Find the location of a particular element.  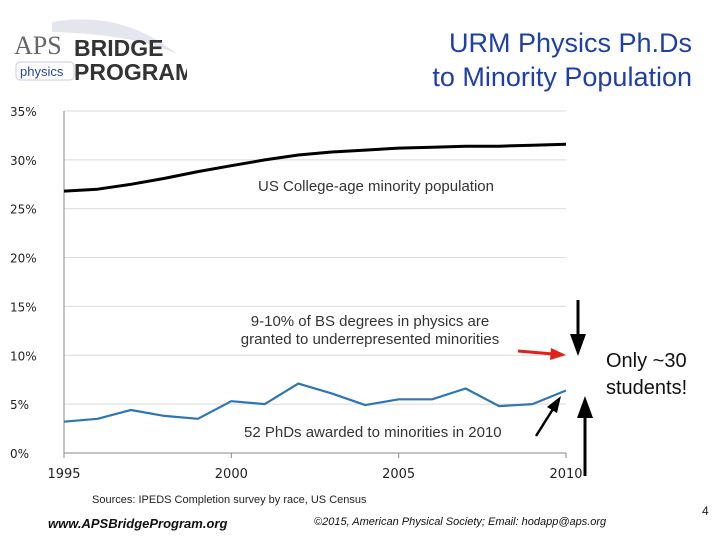

callout-arrow-down-head is located at coordinates (585, 407).